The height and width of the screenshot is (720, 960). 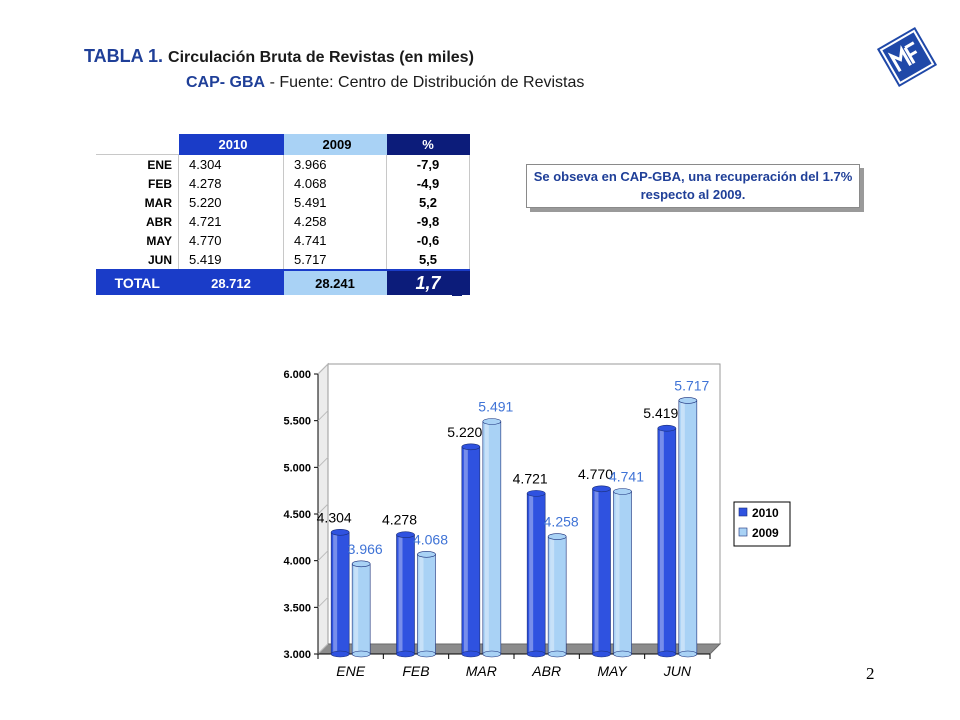 What do you see at coordinates (297, 422) in the screenshot?
I see `y-tick-label: 5.500` at bounding box center [297, 422].